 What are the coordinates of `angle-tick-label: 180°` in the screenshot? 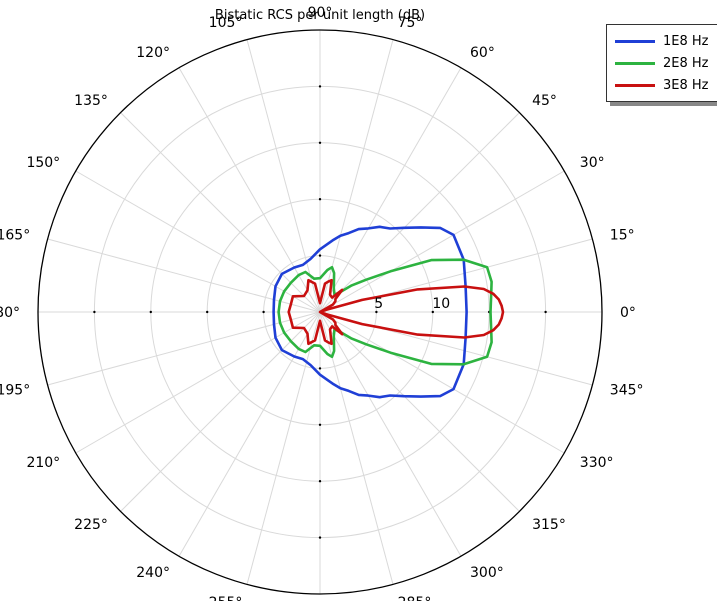 It's located at (10, 313).